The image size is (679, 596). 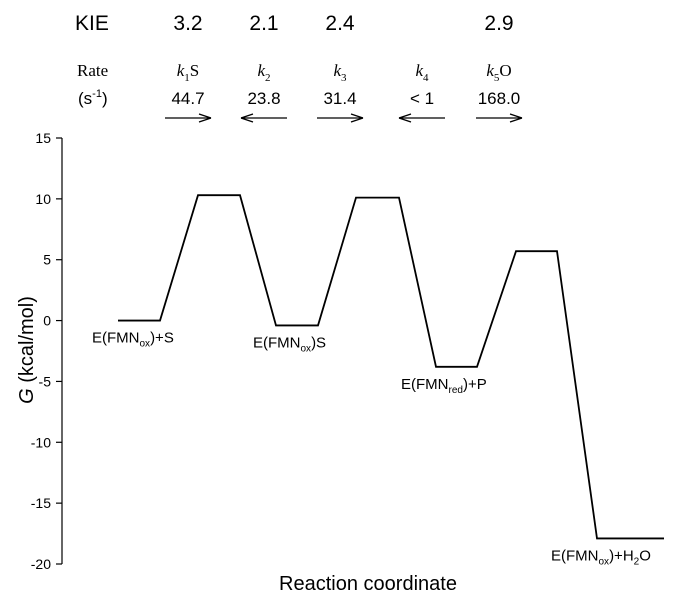 What do you see at coordinates (498, 23) in the screenshot?
I see `kie-value: 2.9` at bounding box center [498, 23].